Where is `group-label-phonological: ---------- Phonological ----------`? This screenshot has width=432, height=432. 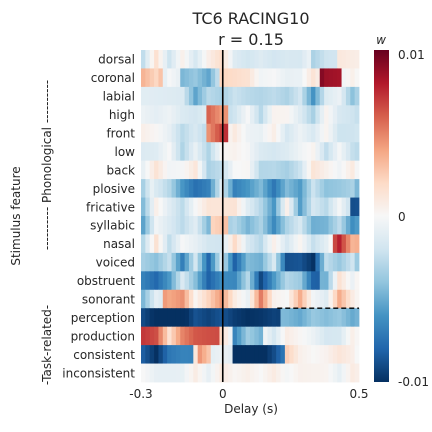
group-label-phonological: ---------- Phonological ---------- is located at coordinates (47, 165).